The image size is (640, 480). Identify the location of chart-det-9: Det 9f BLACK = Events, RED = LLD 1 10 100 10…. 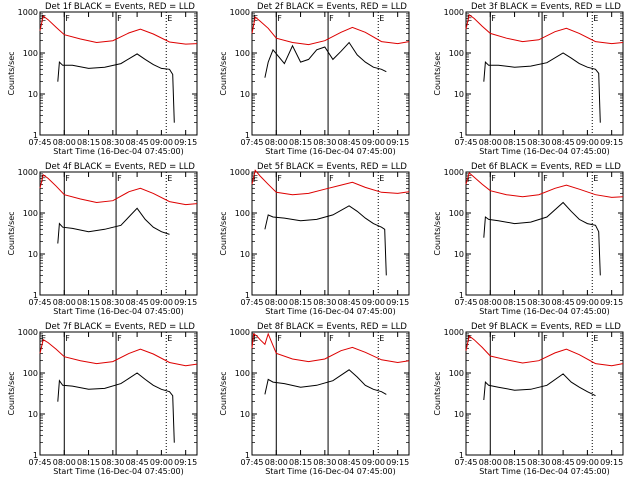
(528, 399).